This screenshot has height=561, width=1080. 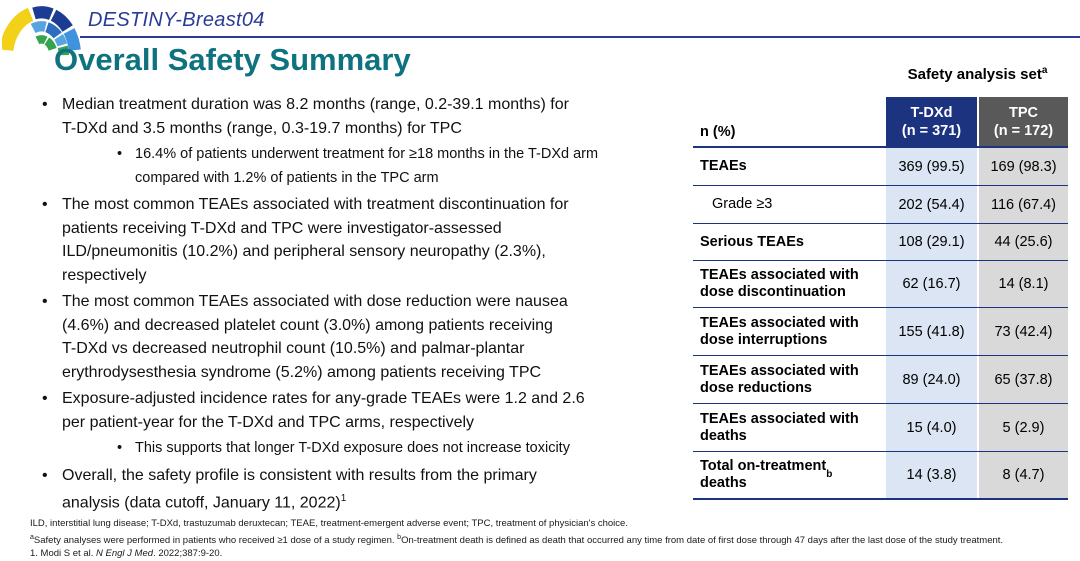 What do you see at coordinates (931, 121) in the screenshot?
I see `column-header-tdxd: T-DXd (n = 371)` at bounding box center [931, 121].